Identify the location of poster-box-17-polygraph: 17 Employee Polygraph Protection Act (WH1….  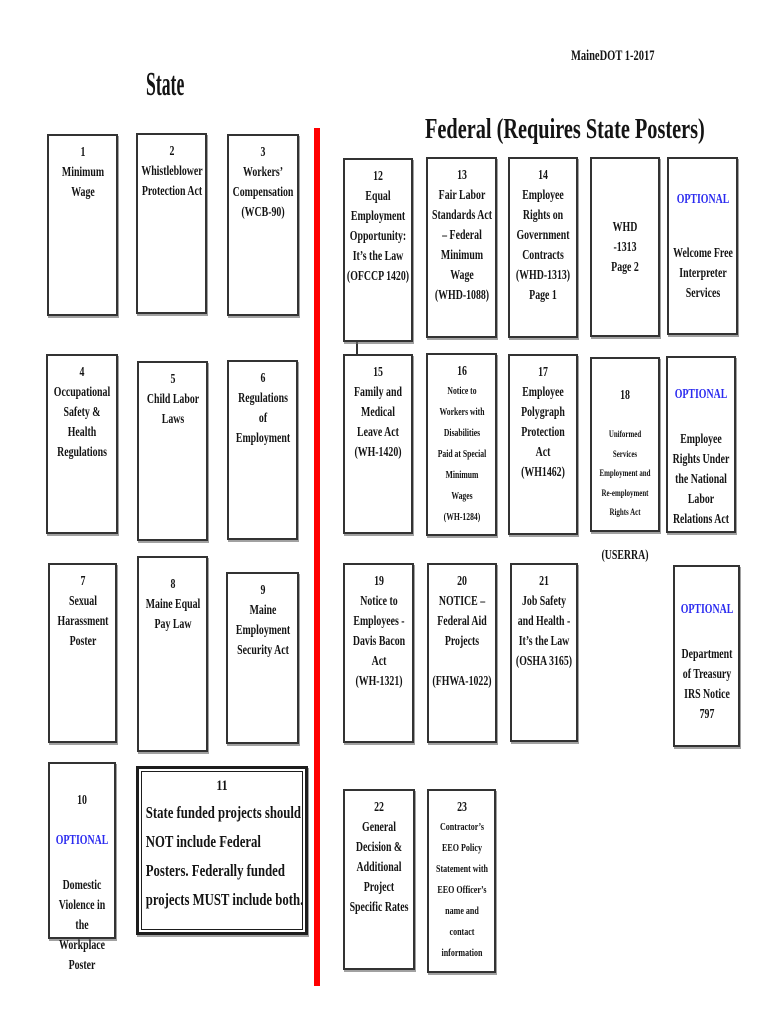
(543, 444).